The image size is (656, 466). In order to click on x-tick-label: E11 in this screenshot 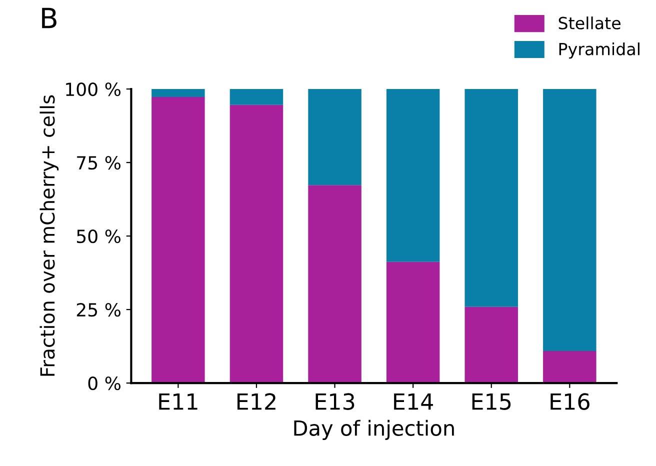, I will do `click(178, 401)`.